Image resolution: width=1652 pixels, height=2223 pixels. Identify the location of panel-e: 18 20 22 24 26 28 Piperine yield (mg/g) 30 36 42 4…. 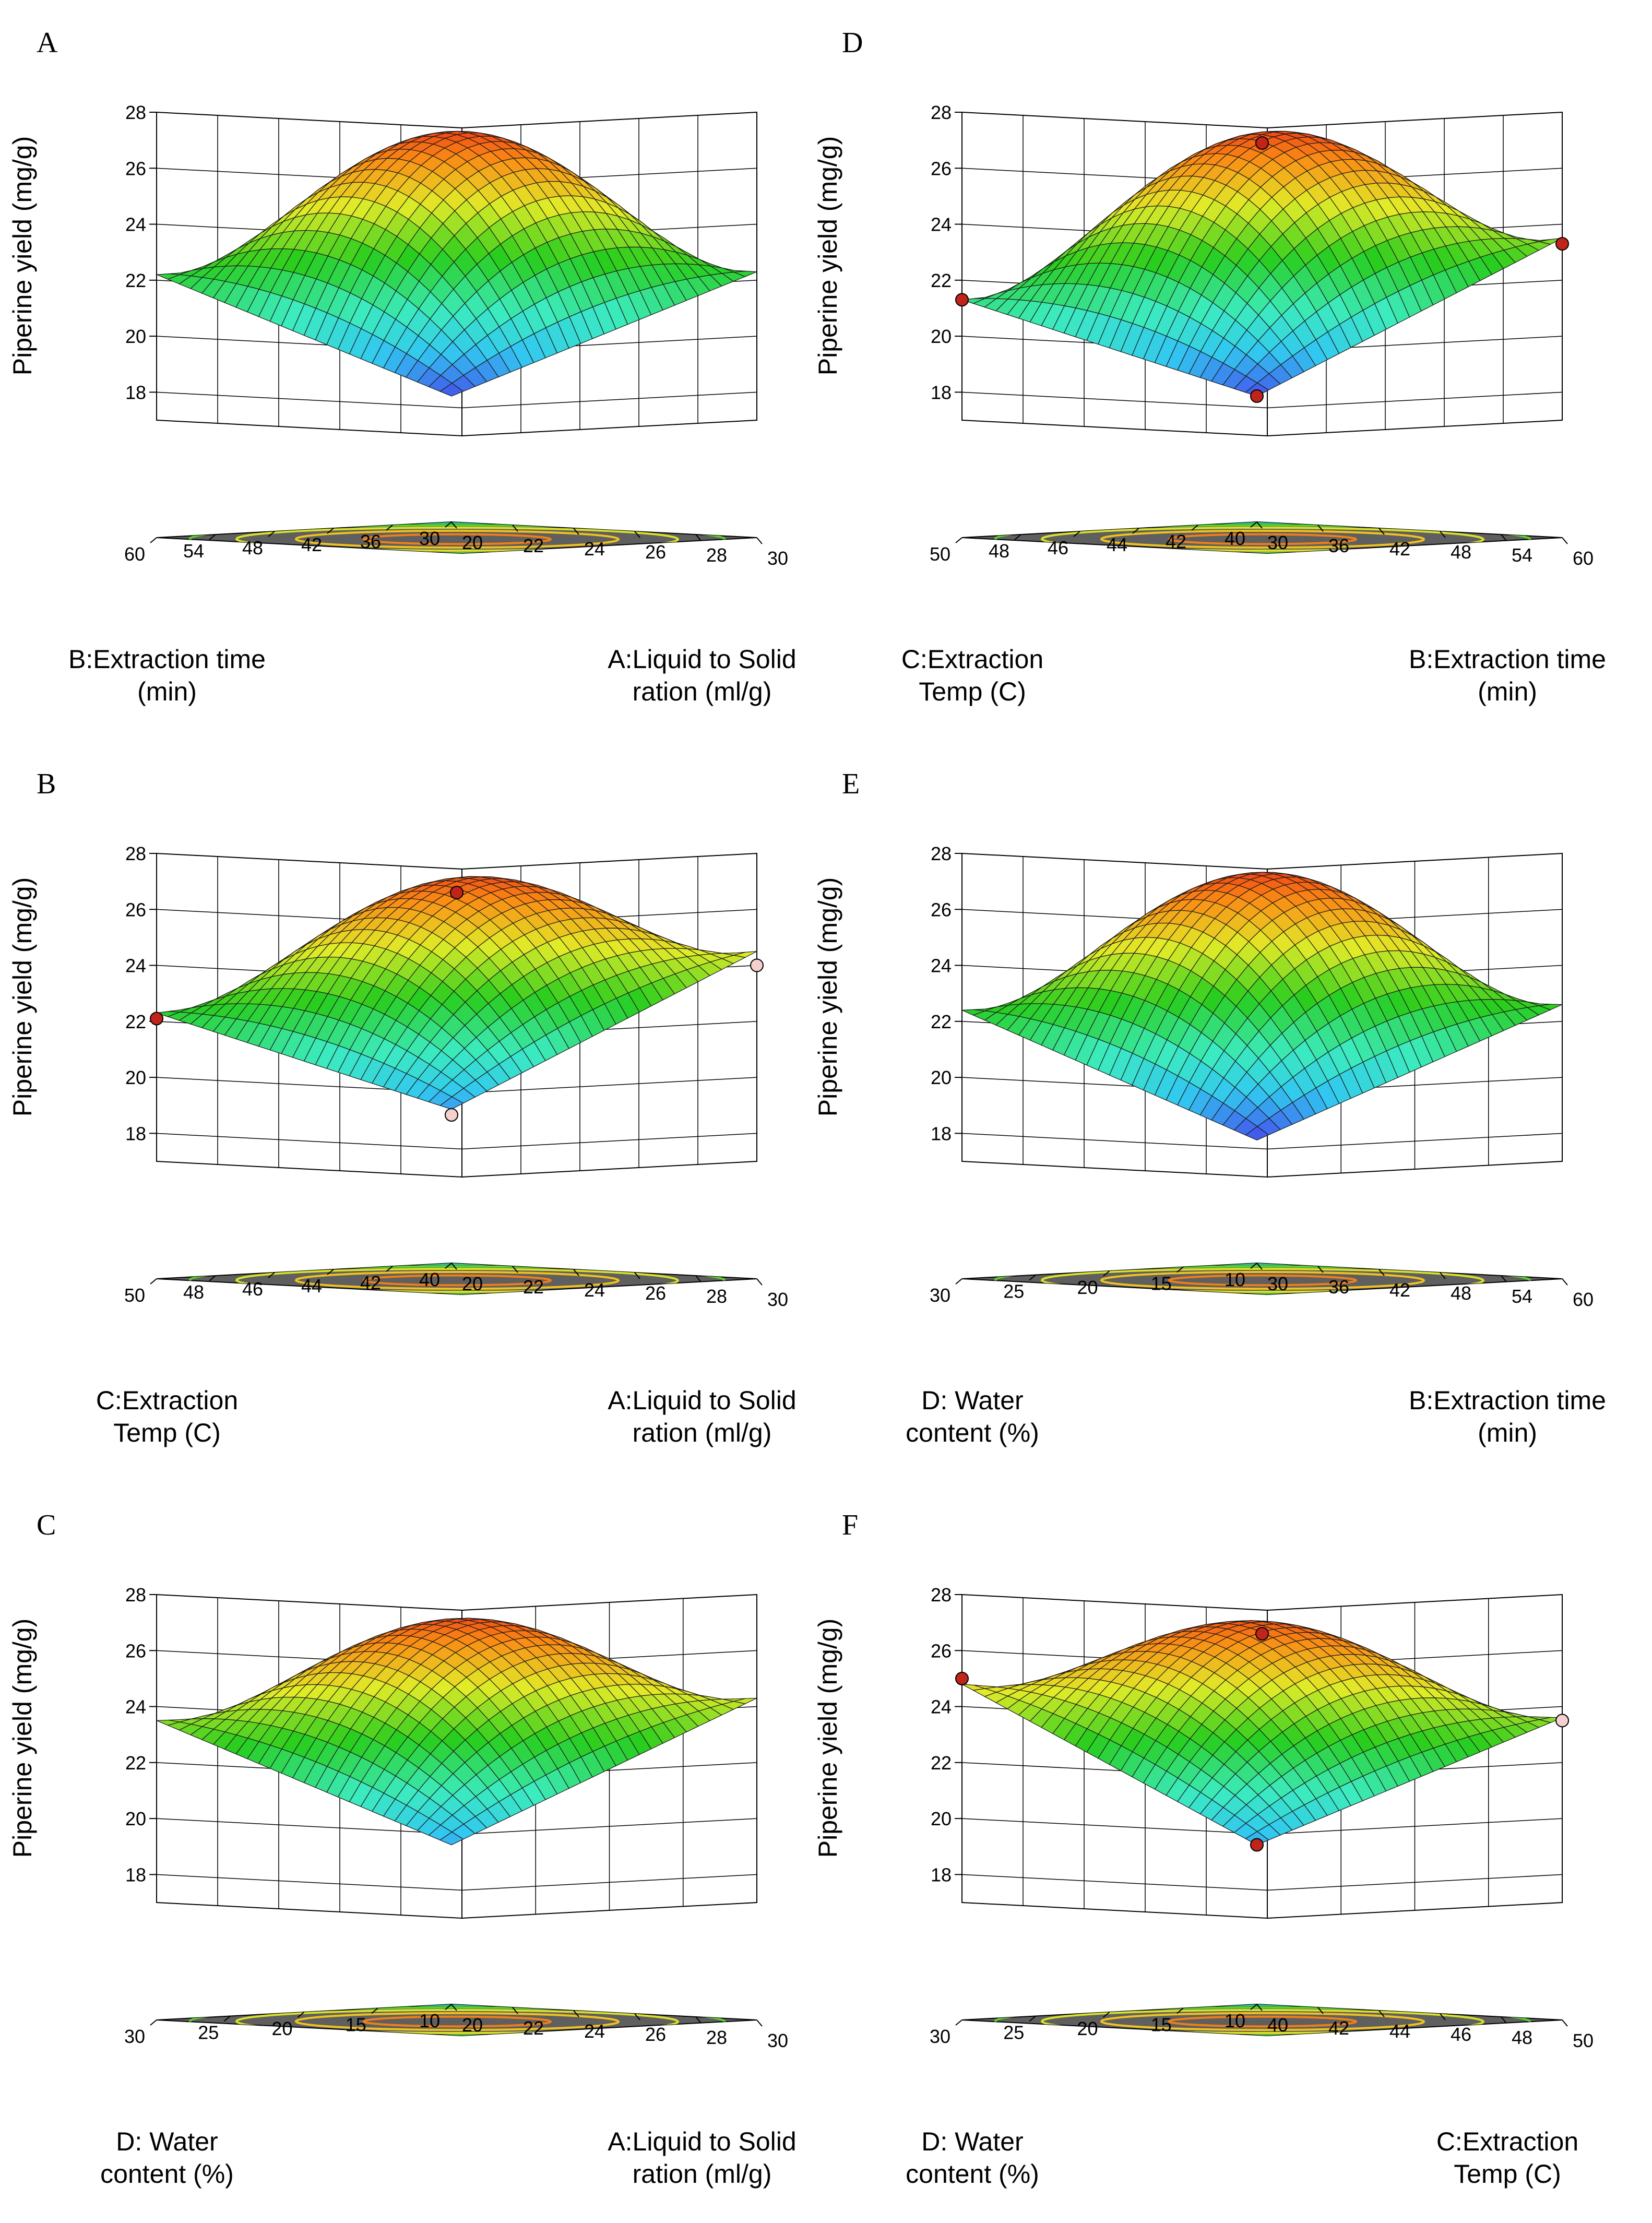
(1209, 1107).